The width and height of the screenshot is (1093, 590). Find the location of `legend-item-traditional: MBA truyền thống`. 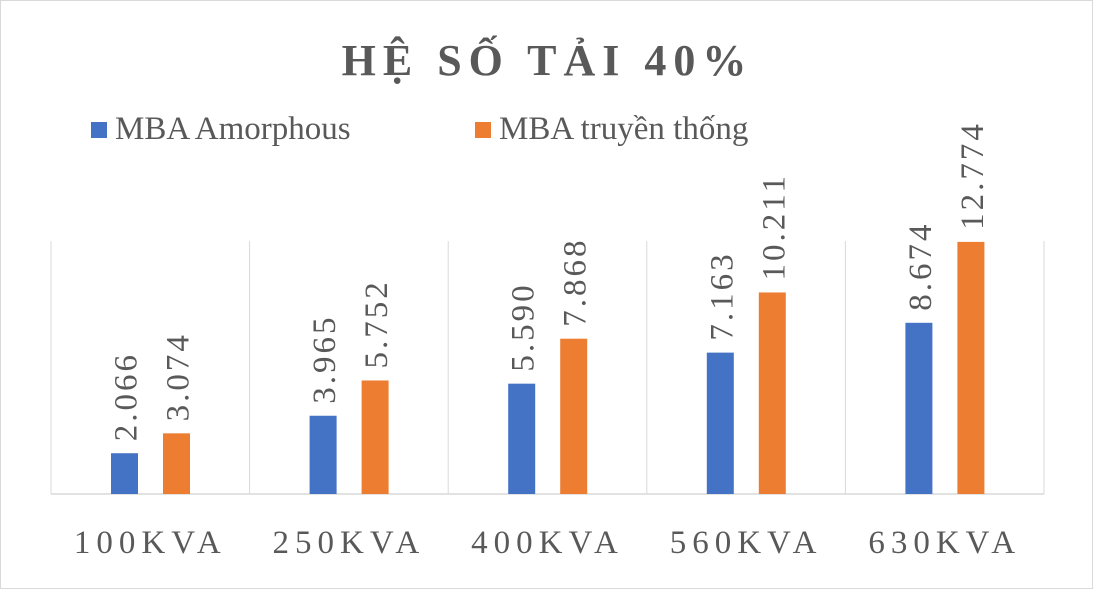

legend-item-traditional: MBA truyền thống is located at coordinates (611, 129).